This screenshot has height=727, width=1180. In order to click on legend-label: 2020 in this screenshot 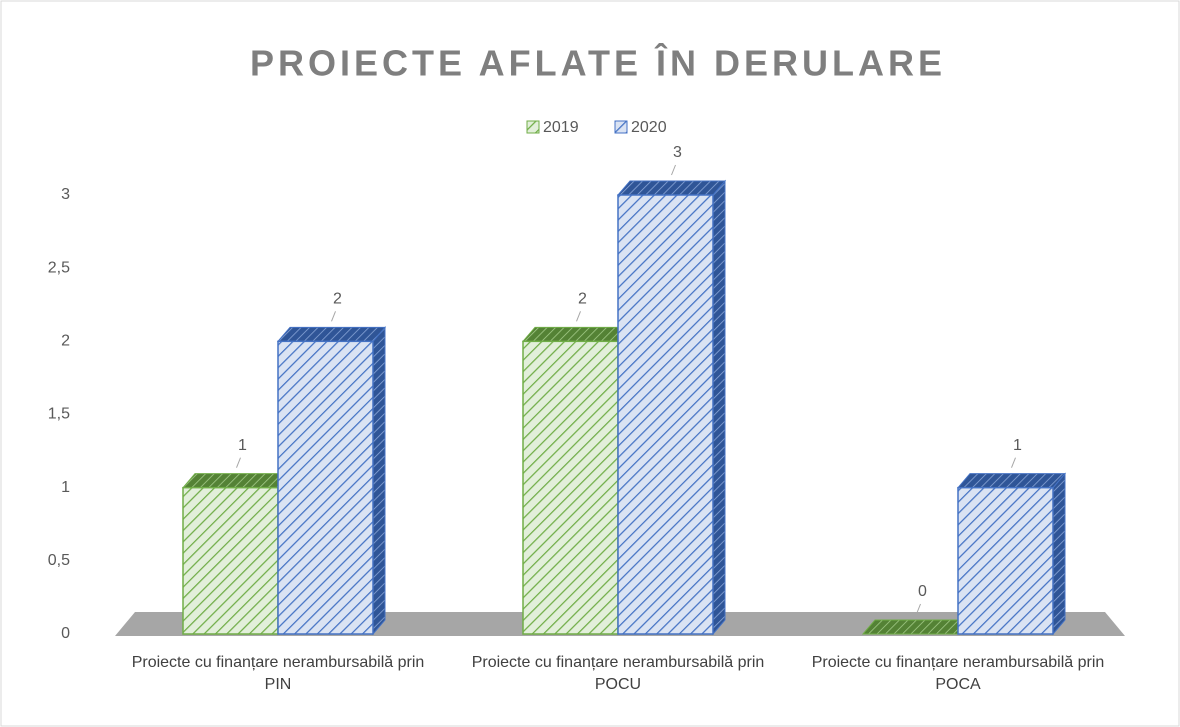, I will do `click(649, 127)`.